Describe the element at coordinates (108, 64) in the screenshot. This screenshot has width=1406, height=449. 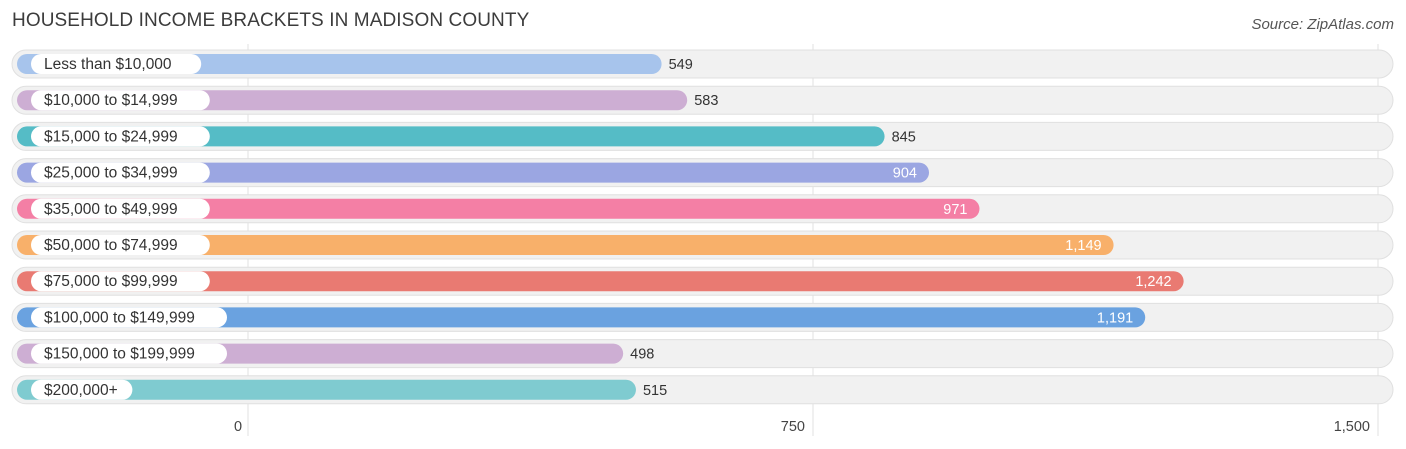
I see `category-label: Less than $10,000` at that location.